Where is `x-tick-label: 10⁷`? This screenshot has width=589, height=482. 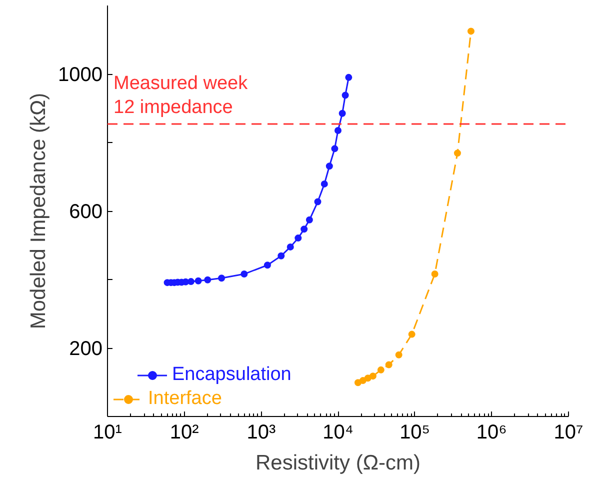 x-tick-label: 10⁷ is located at coordinates (569, 433).